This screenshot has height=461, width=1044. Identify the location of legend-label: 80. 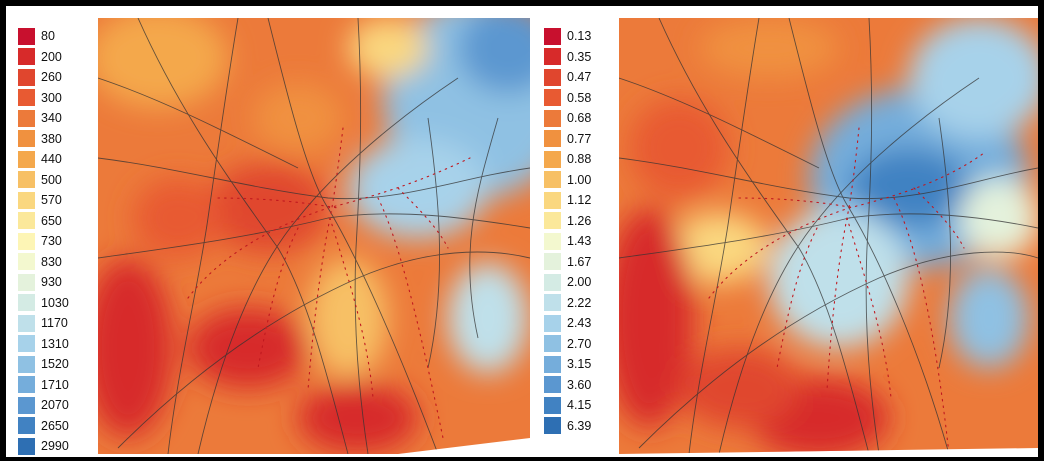
(48, 36).